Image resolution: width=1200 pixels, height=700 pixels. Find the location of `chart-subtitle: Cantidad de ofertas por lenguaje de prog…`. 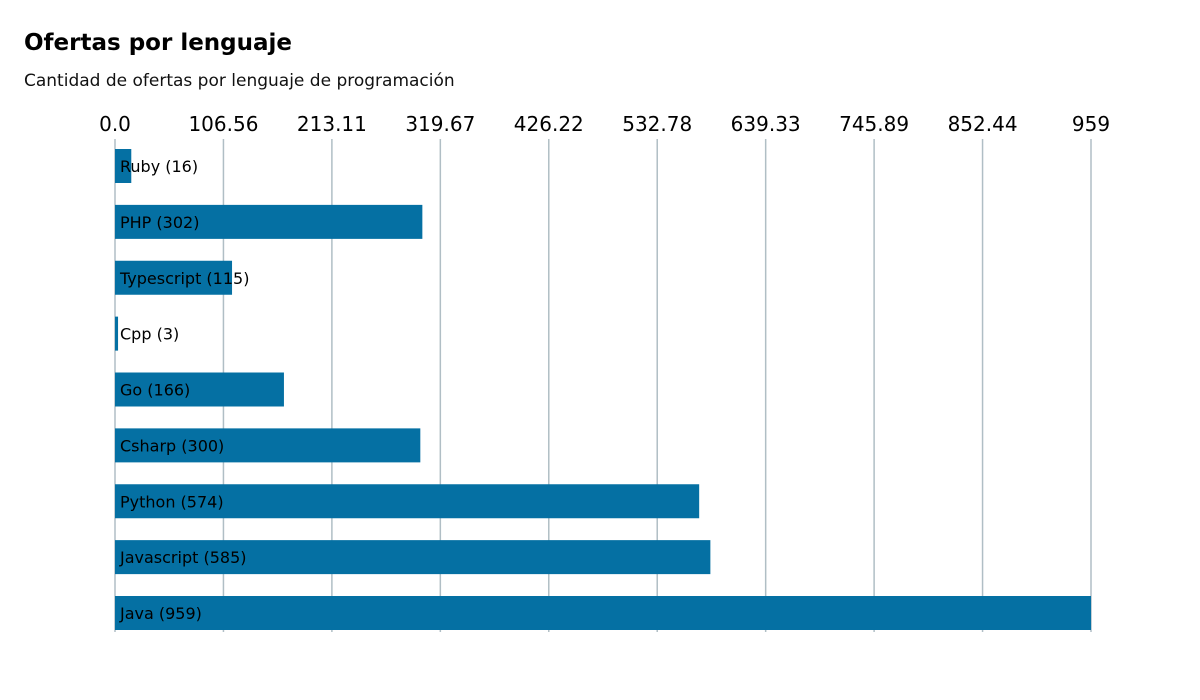

chart-subtitle: Cantidad de ofertas por lenguaje de prog… is located at coordinates (239, 81).